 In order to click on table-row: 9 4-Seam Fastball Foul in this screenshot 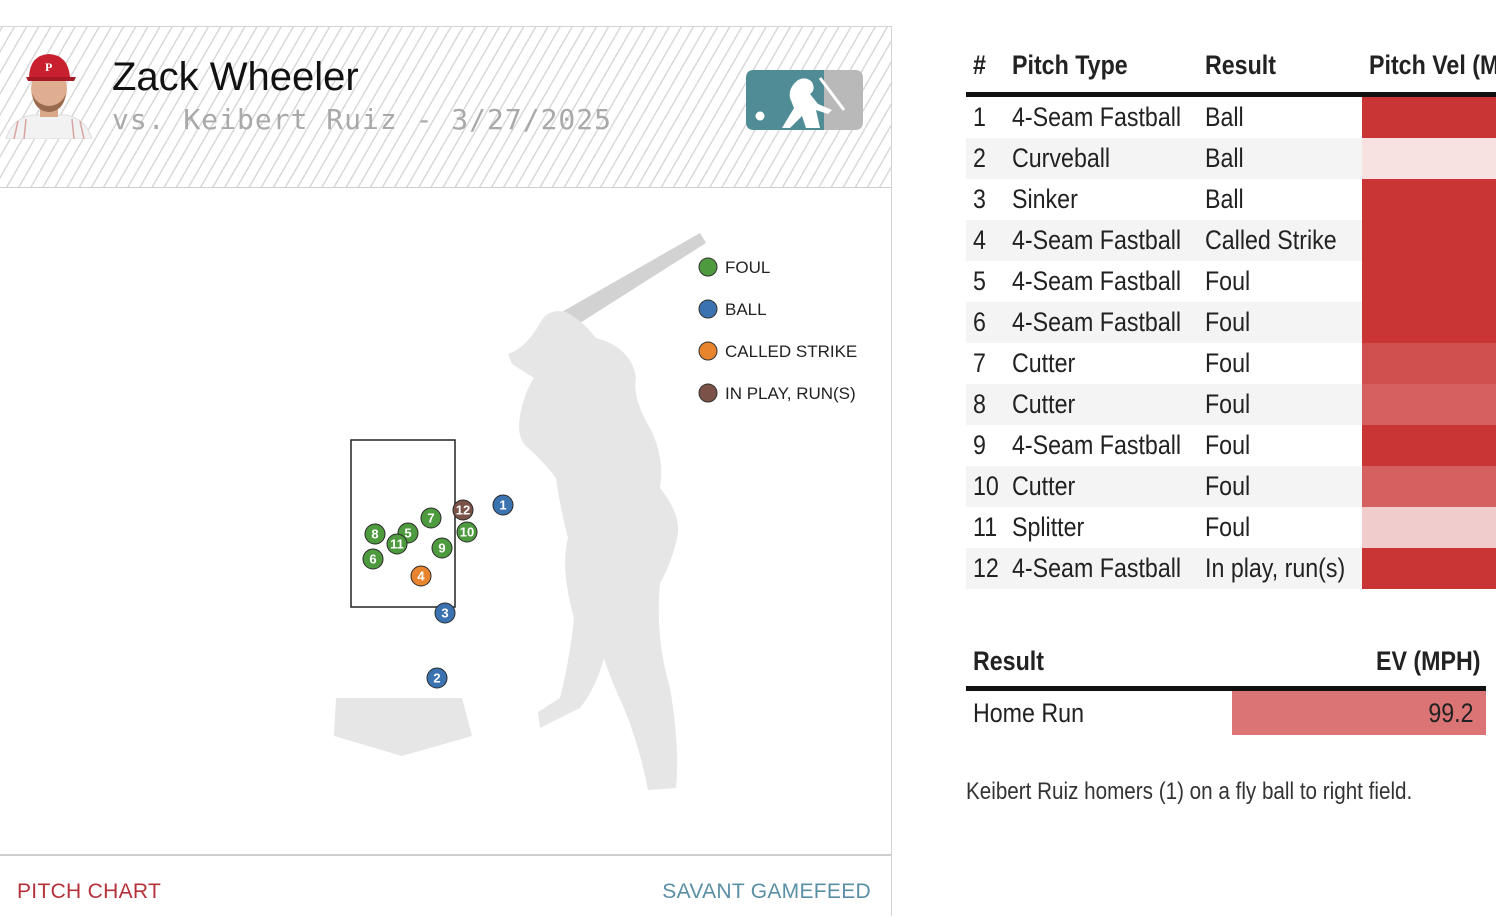, I will do `click(1231, 445)`.